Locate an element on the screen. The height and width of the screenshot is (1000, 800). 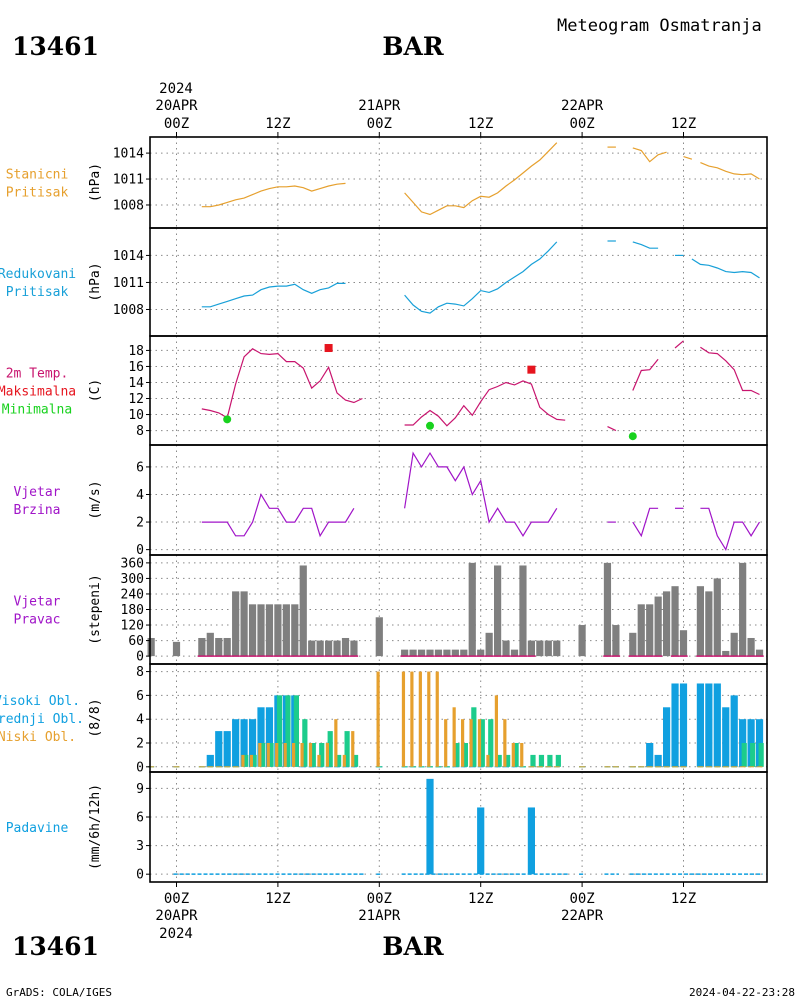
y-tick-label: 8 is located at coordinates (140, 431).